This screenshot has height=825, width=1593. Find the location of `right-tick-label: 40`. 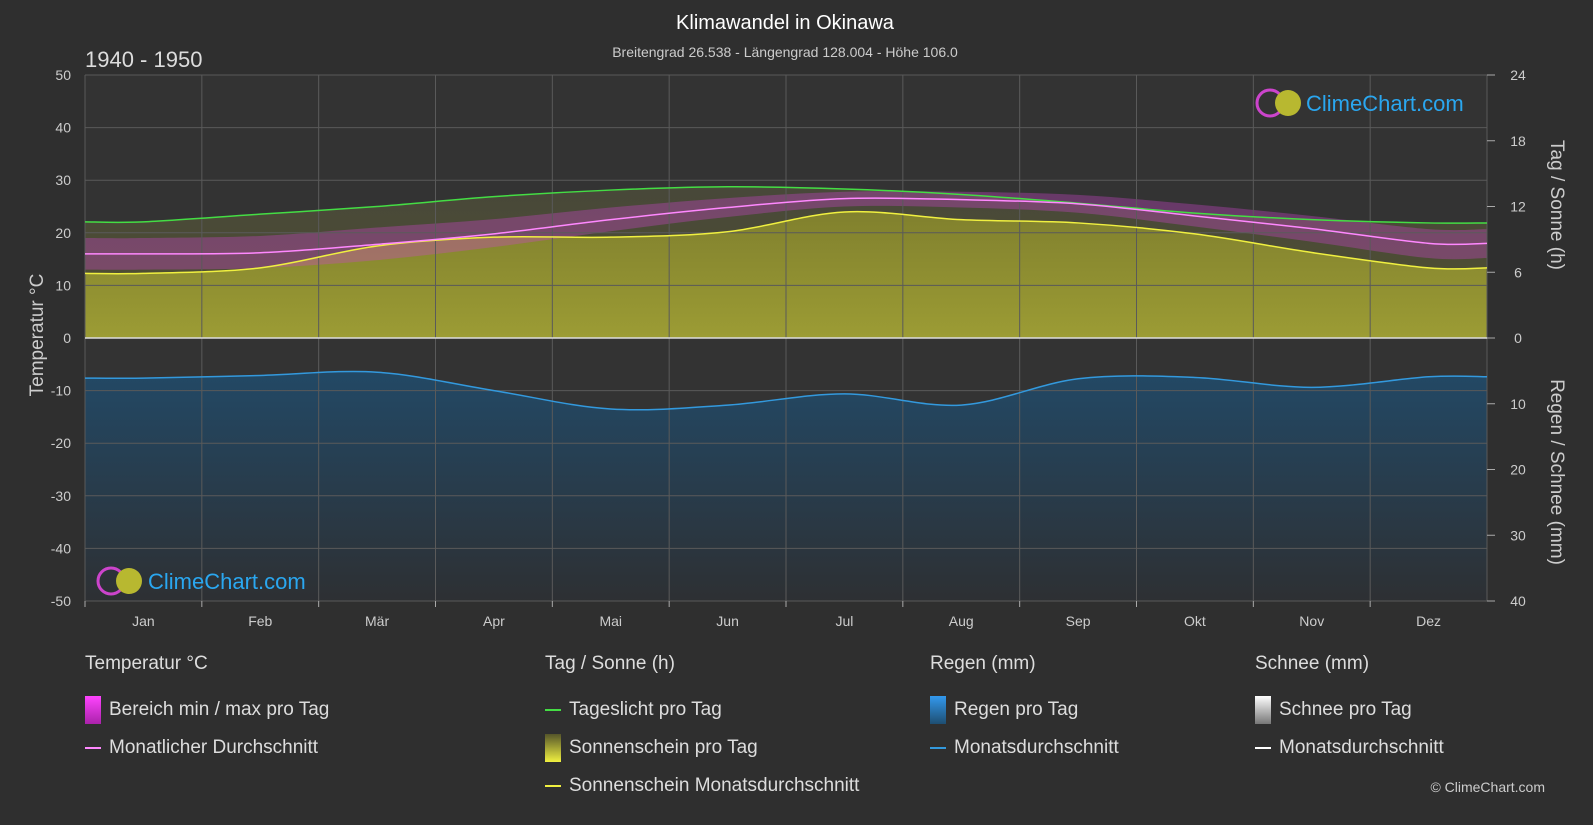

right-tick-label: 40 is located at coordinates (1518, 601).